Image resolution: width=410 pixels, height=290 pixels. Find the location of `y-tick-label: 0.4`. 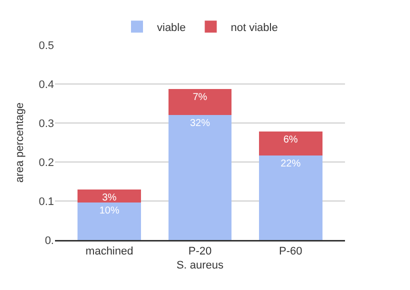

y-tick-label: 0.4 is located at coordinates (46, 84).